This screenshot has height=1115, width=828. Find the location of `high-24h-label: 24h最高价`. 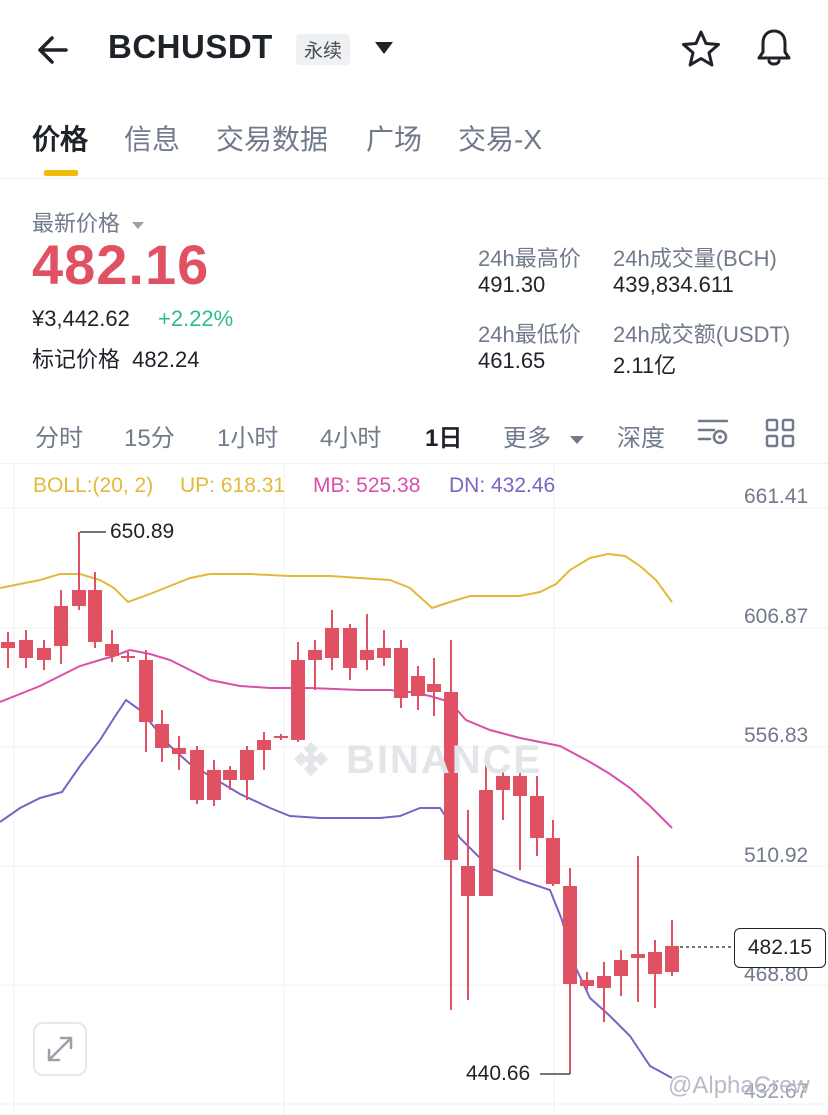

high-24h-label: 24h最高价 is located at coordinates (529, 258).